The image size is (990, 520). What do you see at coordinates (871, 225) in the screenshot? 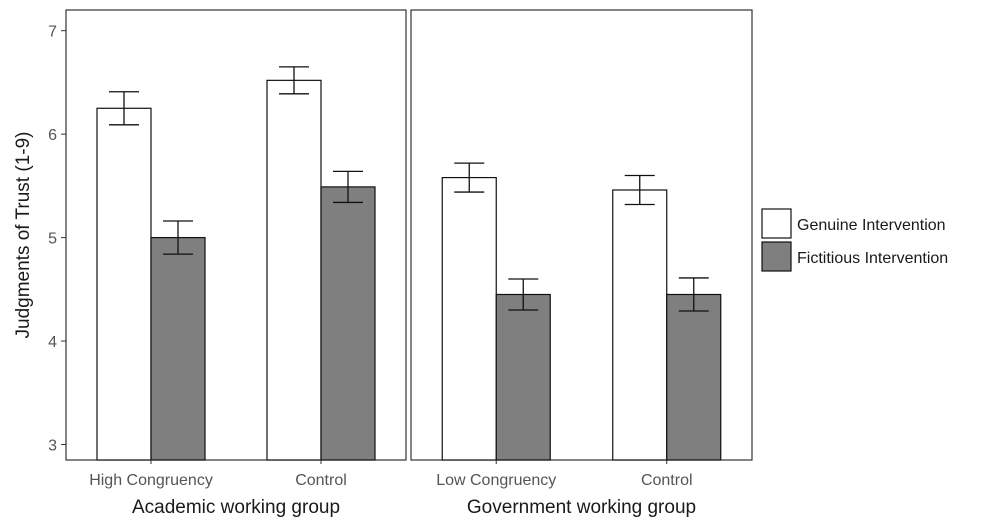
I see `legend-label: Genuine Intervention` at bounding box center [871, 225].